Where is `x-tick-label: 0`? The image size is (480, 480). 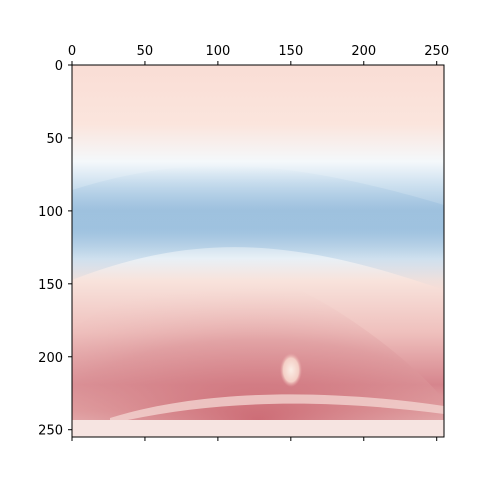 x-tick-label: 0 is located at coordinates (72, 51).